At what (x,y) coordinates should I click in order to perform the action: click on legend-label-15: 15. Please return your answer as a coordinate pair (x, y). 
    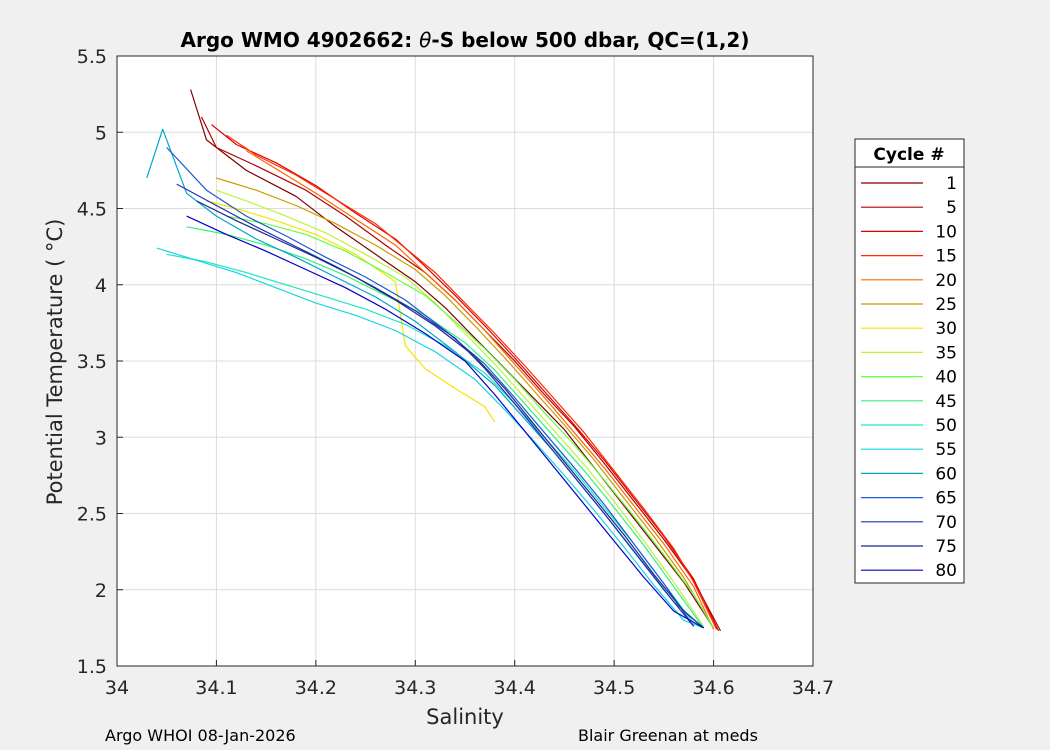
    Looking at the image, I should click on (946, 257).